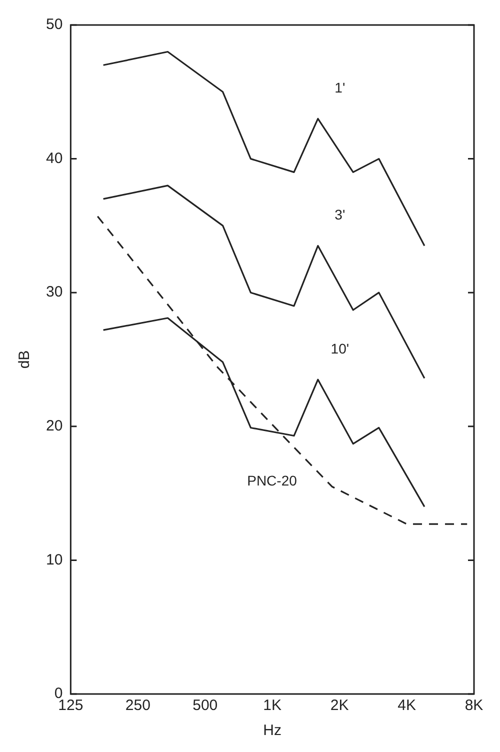  Describe the element at coordinates (407, 705) in the screenshot. I see `x-tick-label: 4K` at that location.